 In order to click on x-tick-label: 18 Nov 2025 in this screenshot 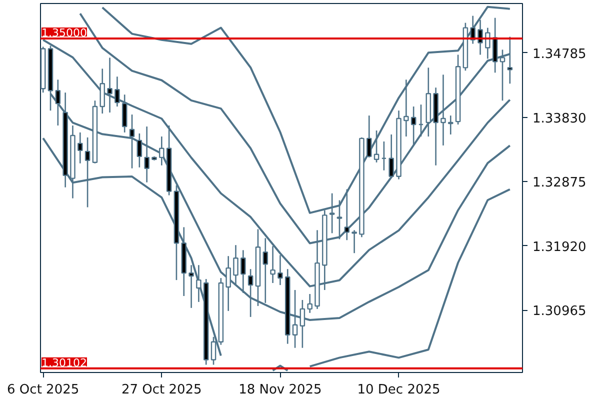, I will do `click(280, 390)`.